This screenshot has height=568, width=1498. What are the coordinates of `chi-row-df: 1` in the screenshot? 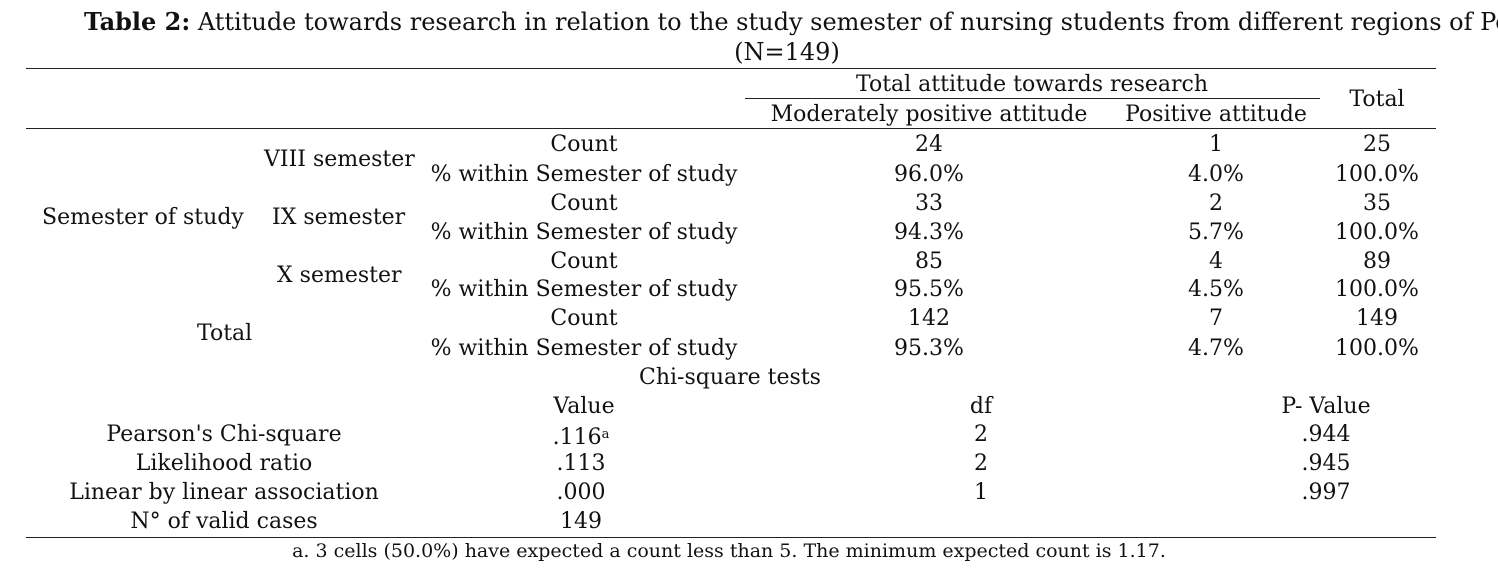 It's located at (981, 492).